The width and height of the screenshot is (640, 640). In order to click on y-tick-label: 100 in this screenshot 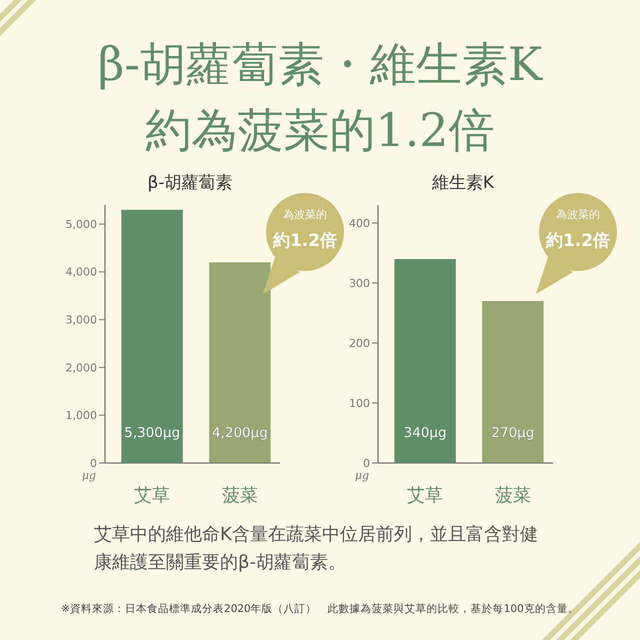, I will do `click(359, 403)`.